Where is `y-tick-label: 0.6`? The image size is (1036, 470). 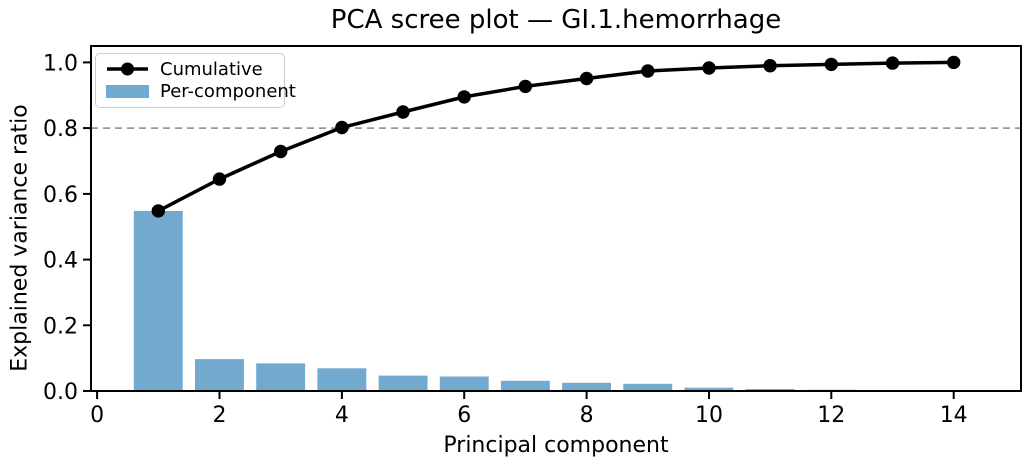
y-tick-label: 0.6 is located at coordinates (60, 195).